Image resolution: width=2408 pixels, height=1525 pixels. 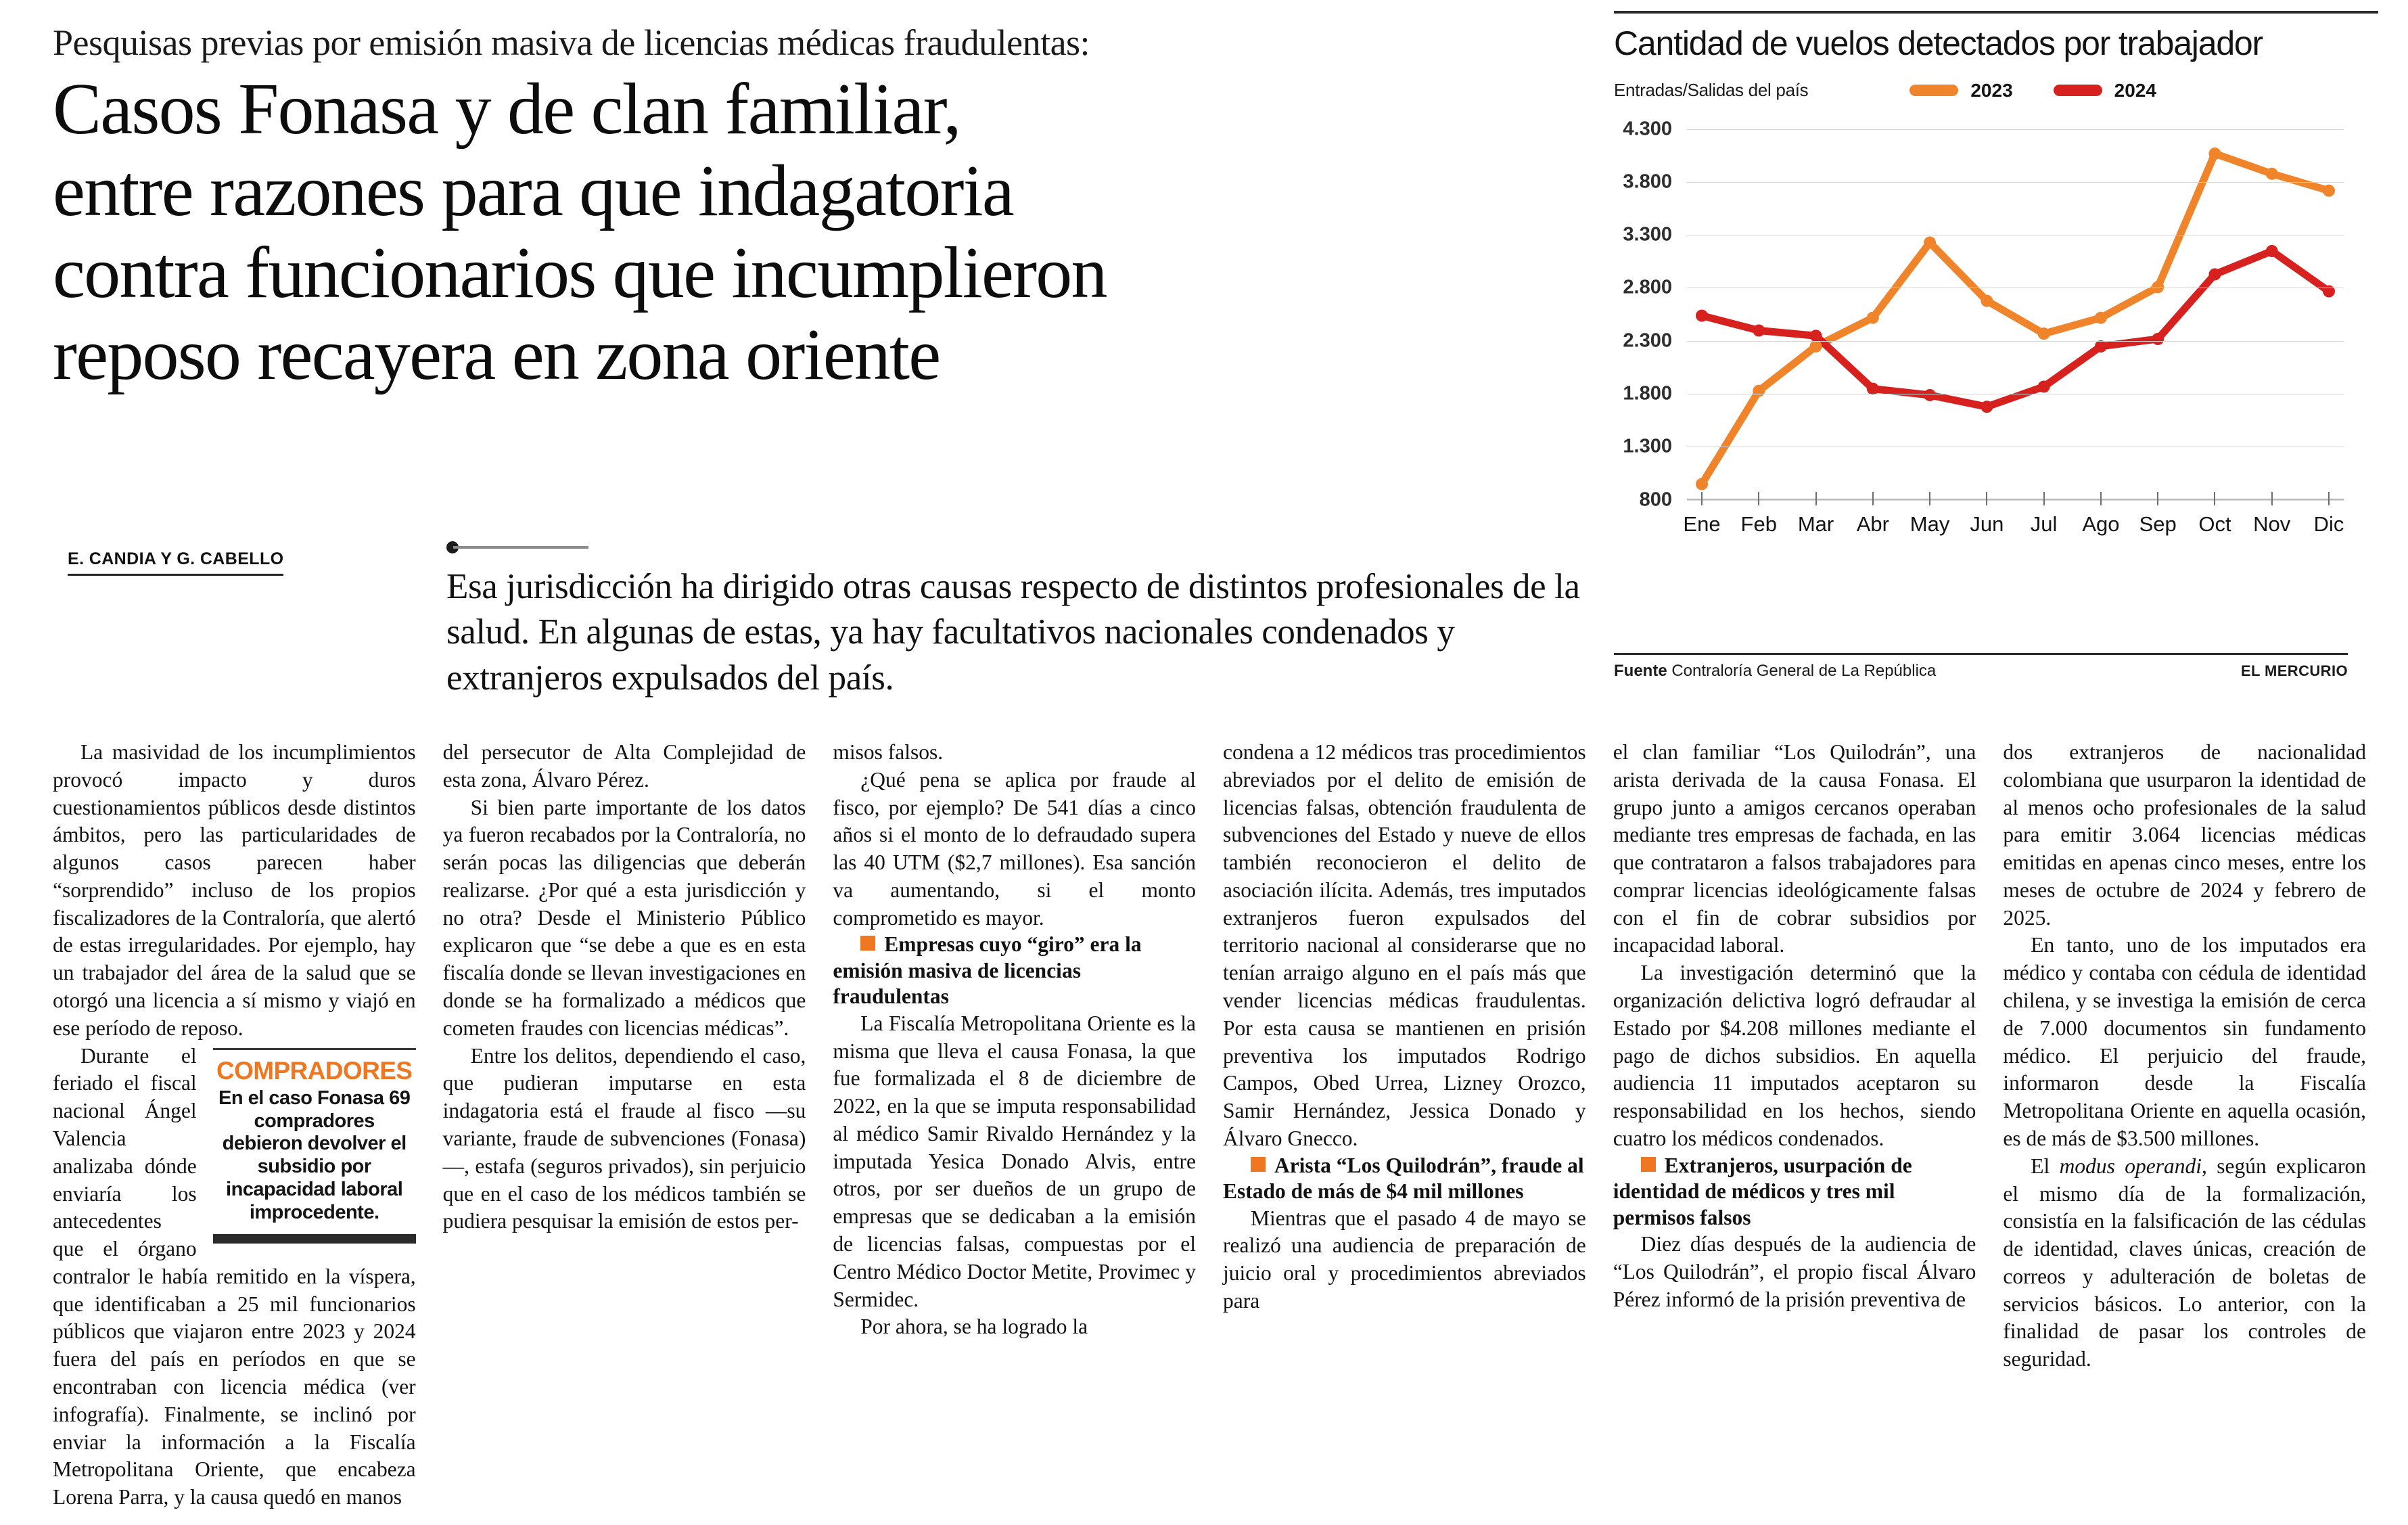 What do you see at coordinates (2158, 338) in the screenshot?
I see `data-point-2024-Sep` at bounding box center [2158, 338].